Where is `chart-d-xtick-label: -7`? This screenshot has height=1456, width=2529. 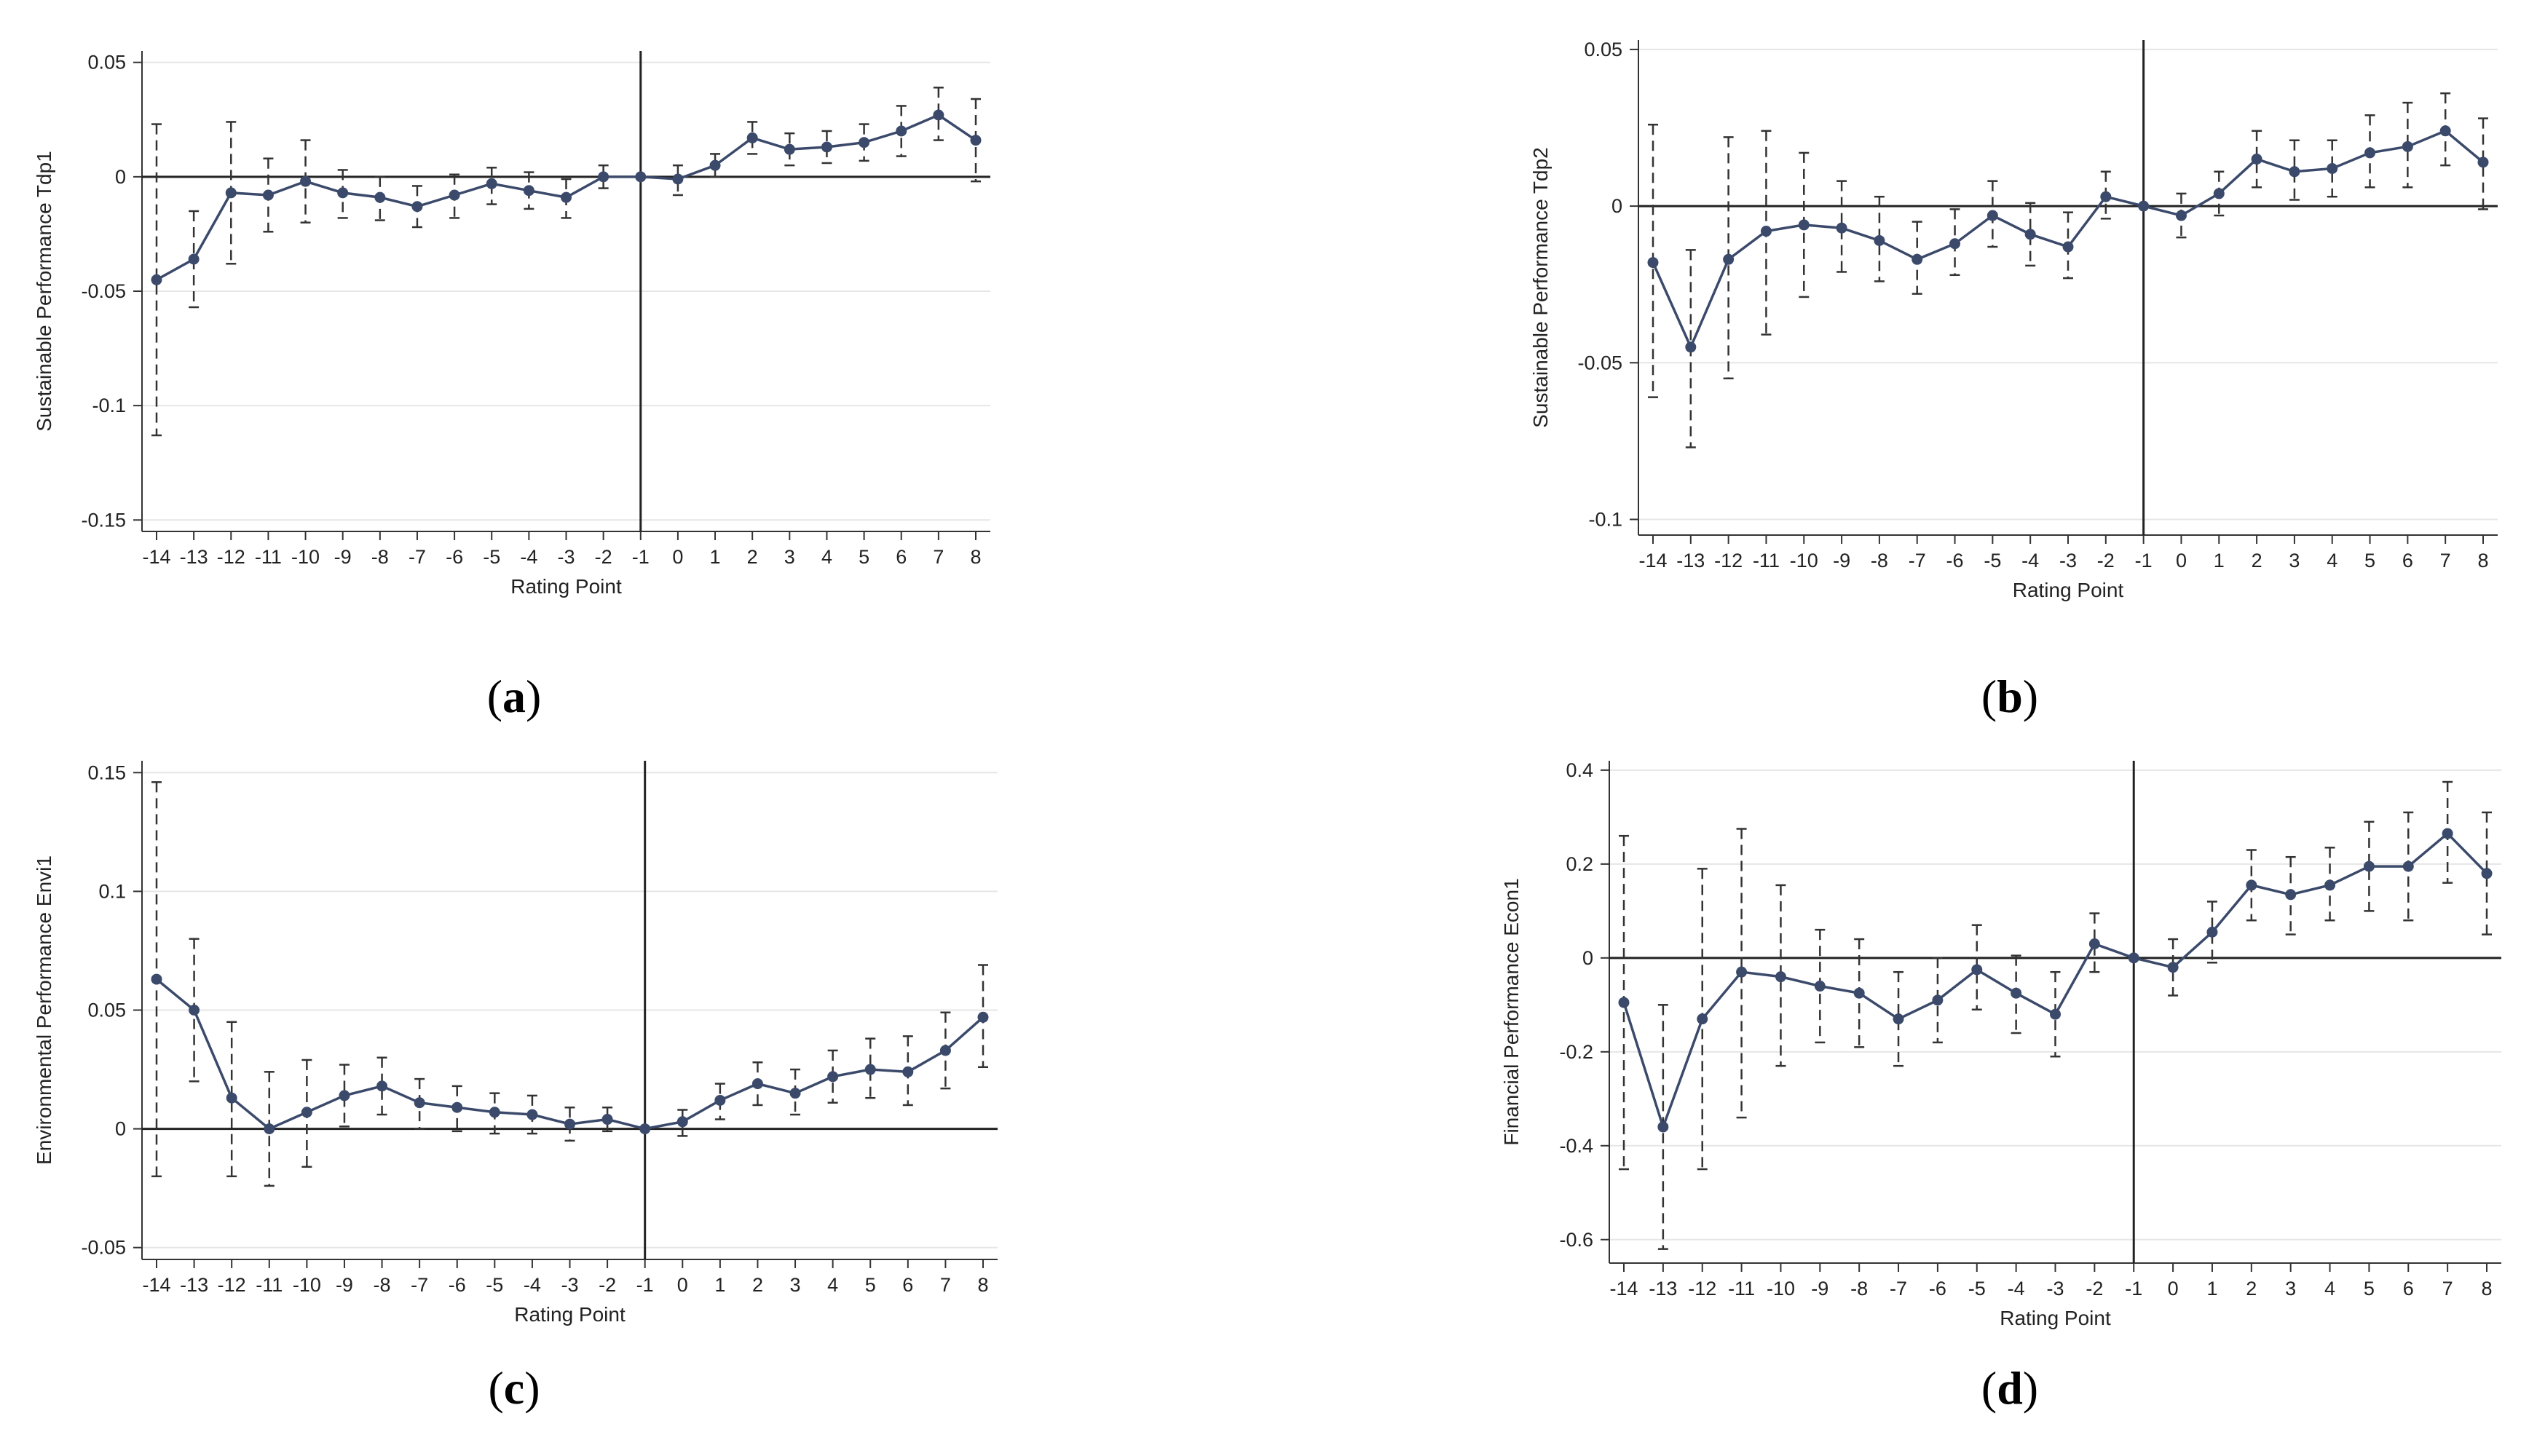 chart-d-xtick-label: -7 is located at coordinates (1898, 1288).